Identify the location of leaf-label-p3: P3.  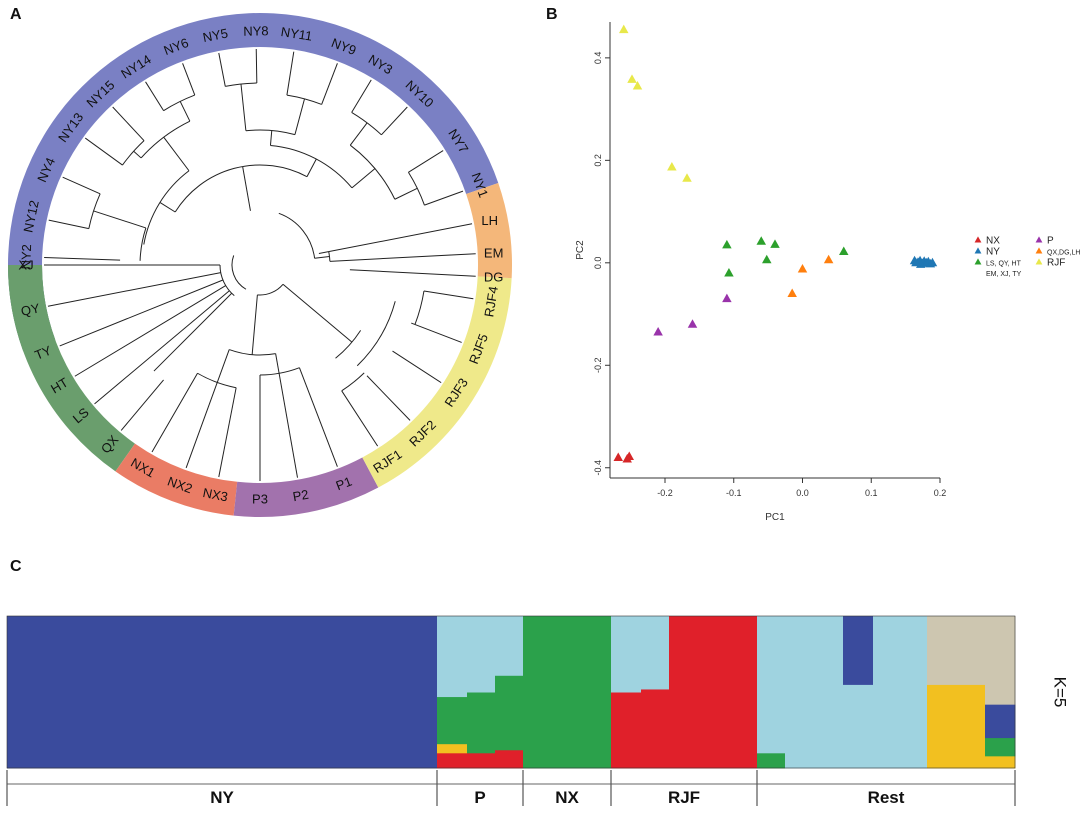
(260, 499).